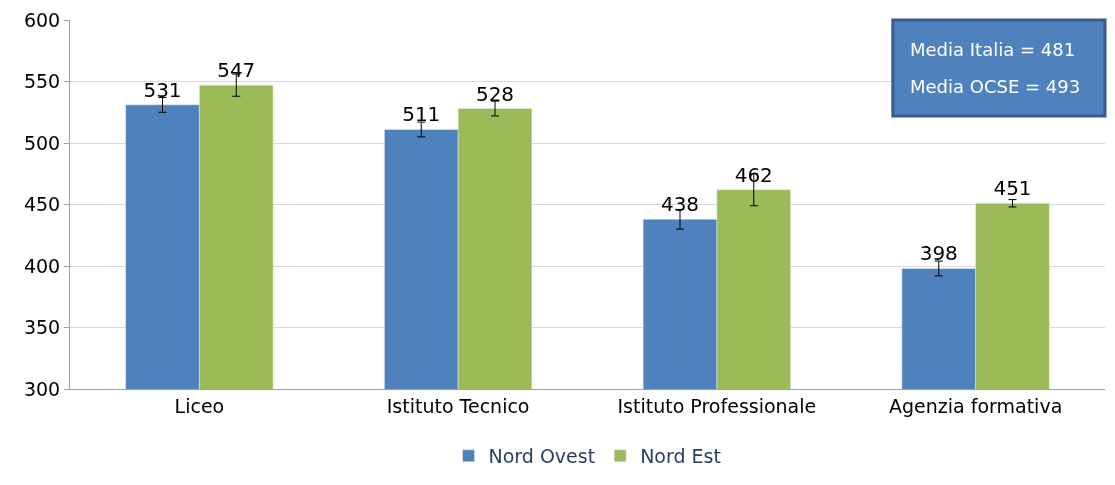  I want to click on data-label: 531, so click(162, 89).